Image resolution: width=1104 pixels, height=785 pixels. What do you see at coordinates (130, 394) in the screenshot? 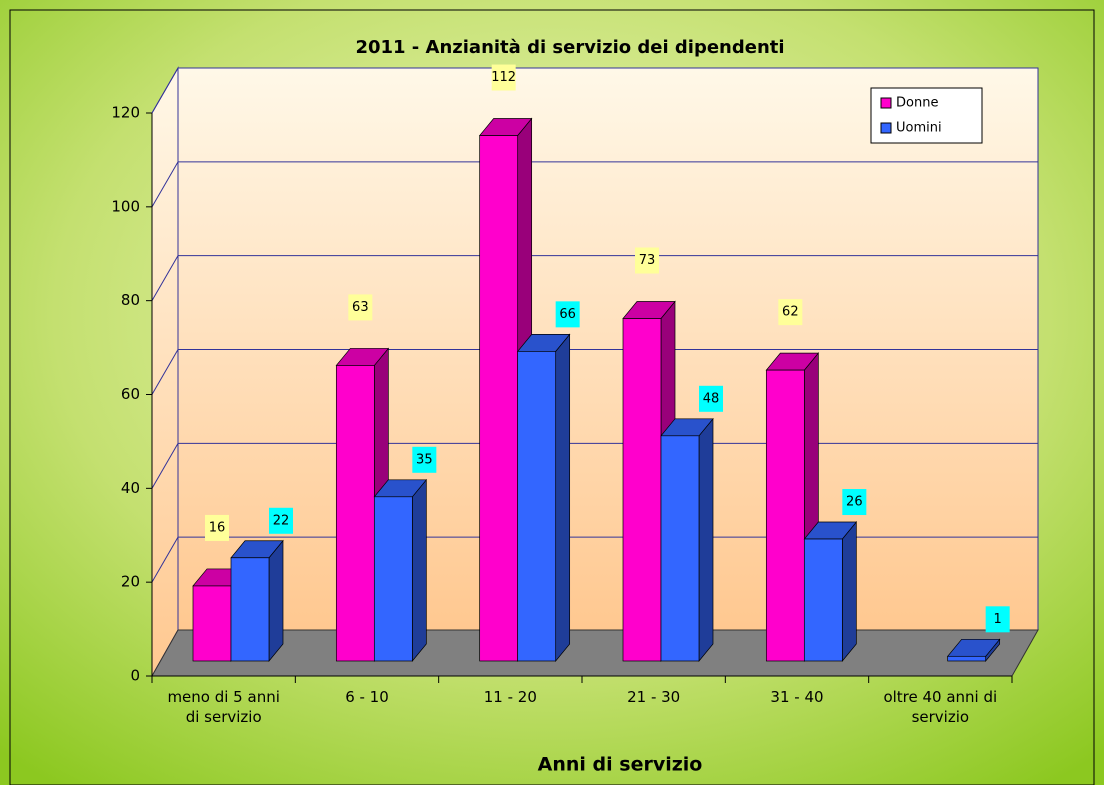
I see `y-tick-label: 60` at bounding box center [130, 394].